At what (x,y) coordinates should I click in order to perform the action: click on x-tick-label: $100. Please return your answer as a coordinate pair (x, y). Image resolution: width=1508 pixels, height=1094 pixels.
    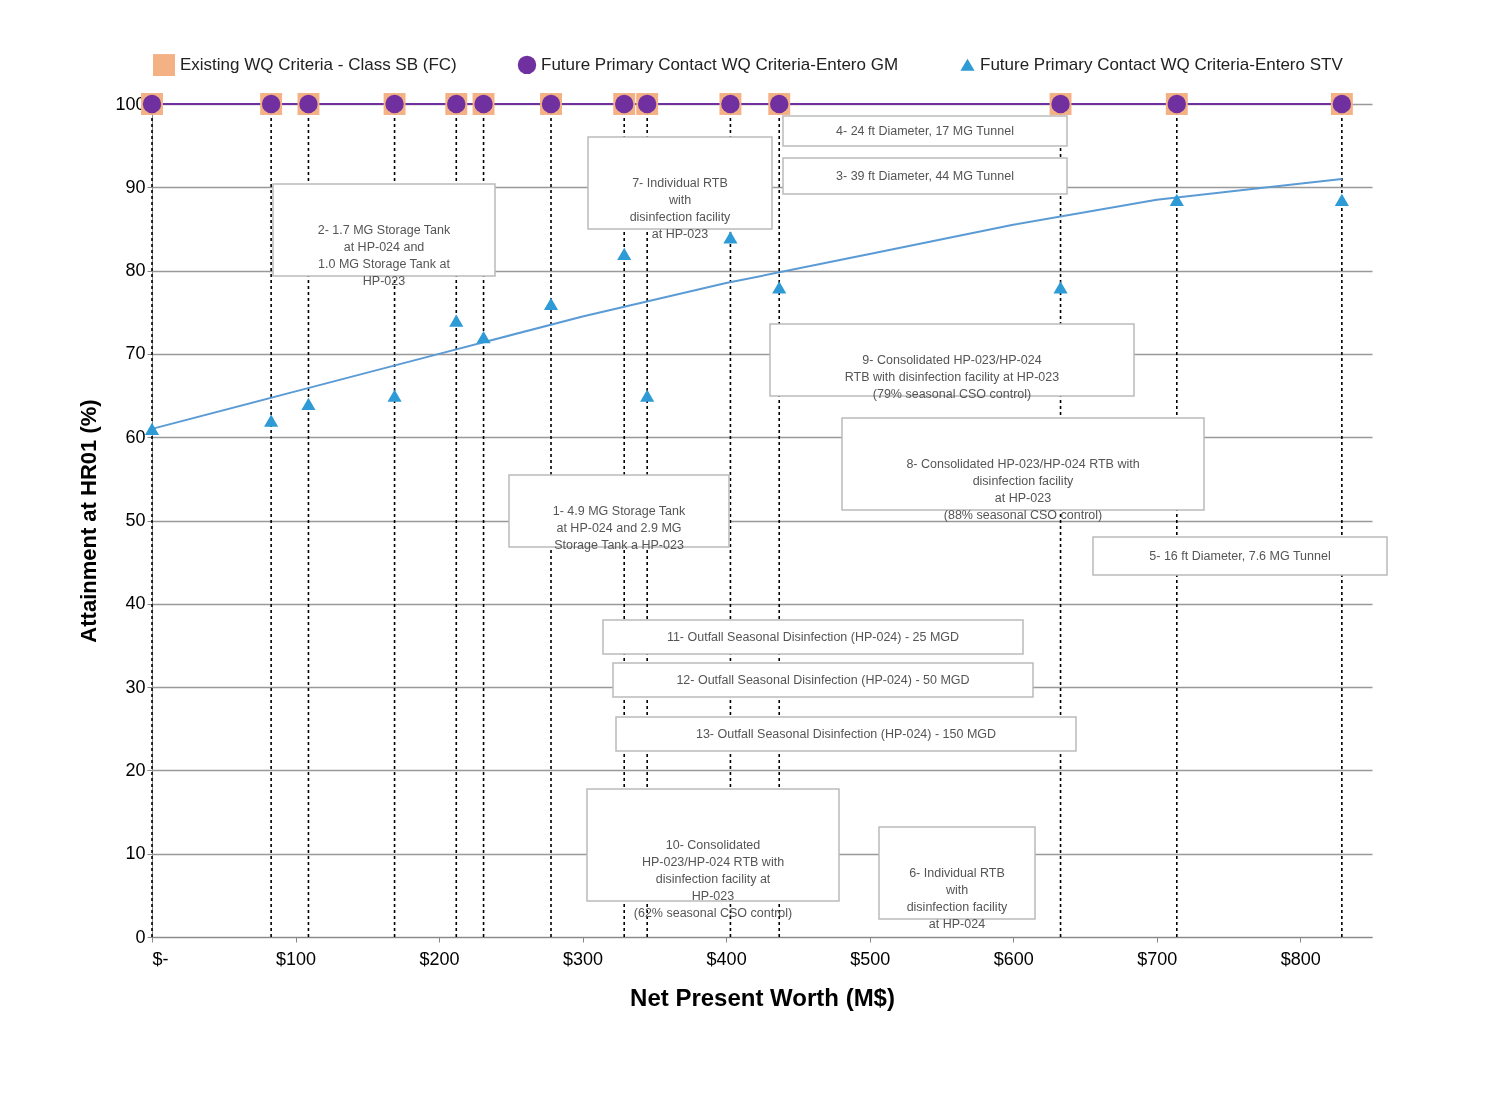
    Looking at the image, I should click on (296, 958).